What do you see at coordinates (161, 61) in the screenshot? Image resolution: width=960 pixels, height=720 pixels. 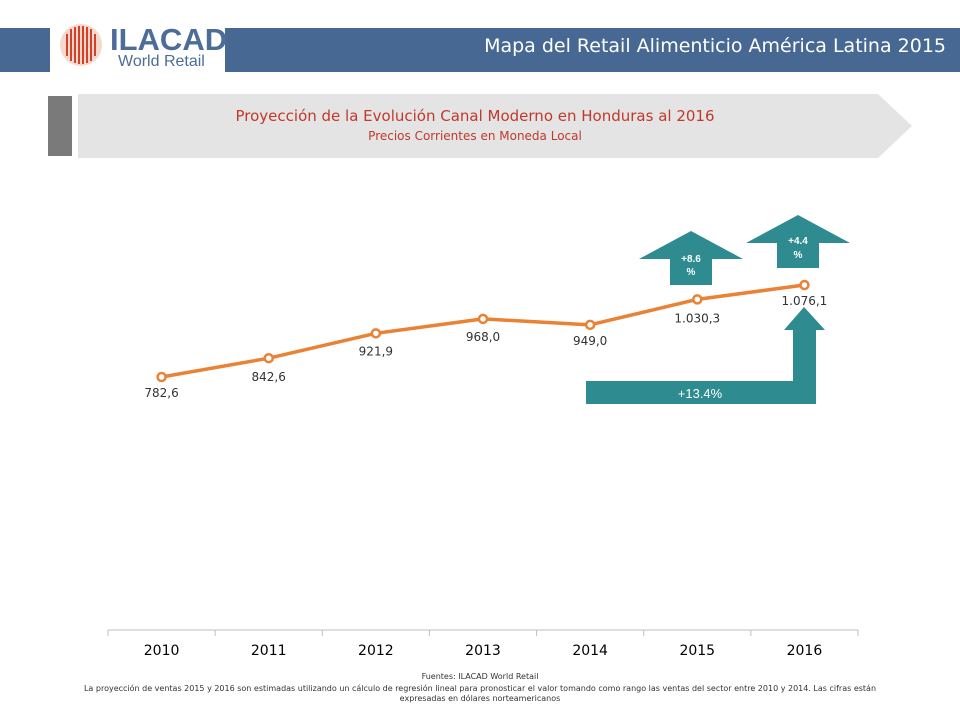 I see `logo-sub-text: World Retail` at bounding box center [161, 61].